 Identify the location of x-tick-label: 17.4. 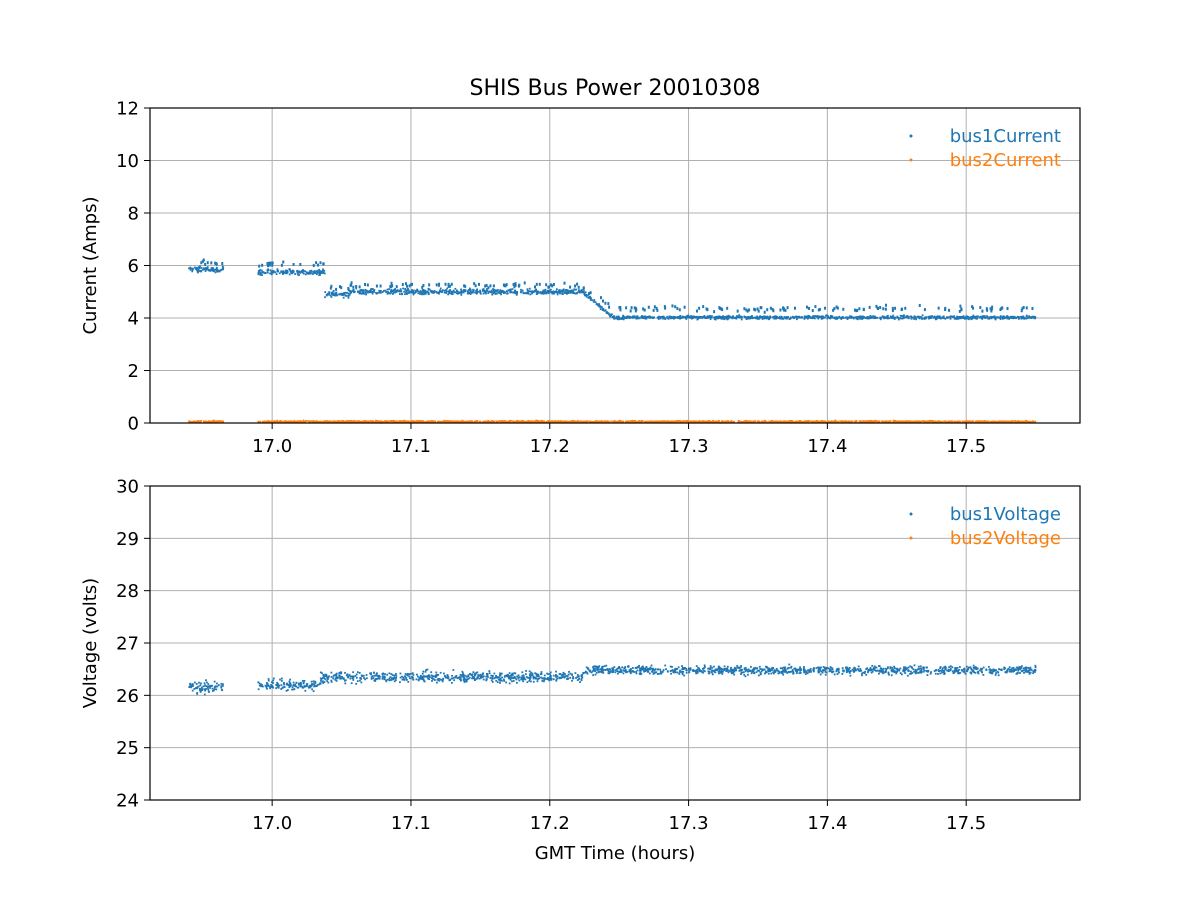
(827, 446).